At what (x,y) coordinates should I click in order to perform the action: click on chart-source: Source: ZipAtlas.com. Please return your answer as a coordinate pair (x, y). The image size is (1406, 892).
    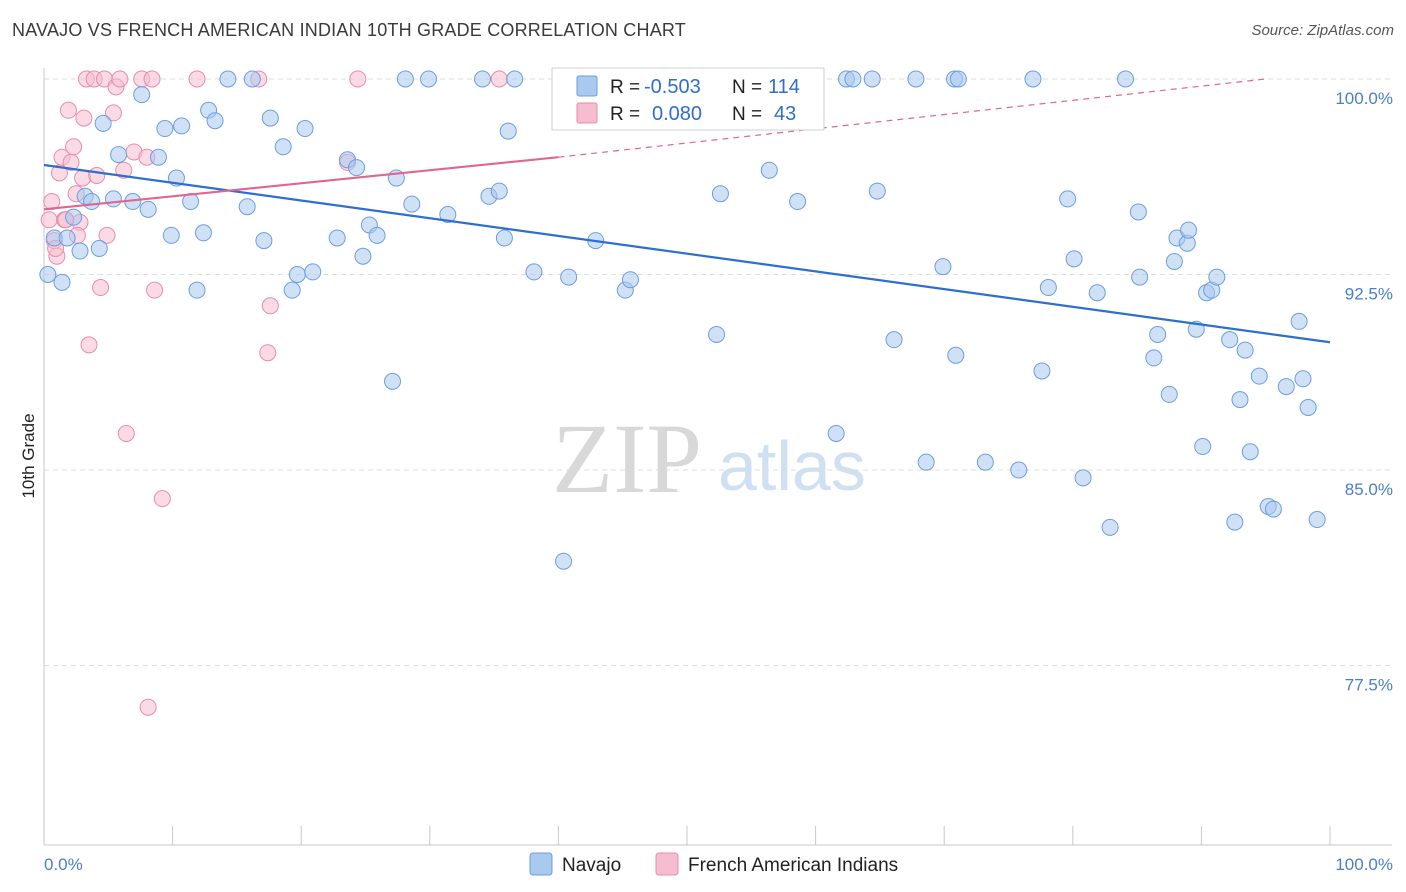
    Looking at the image, I should click on (1322, 30).